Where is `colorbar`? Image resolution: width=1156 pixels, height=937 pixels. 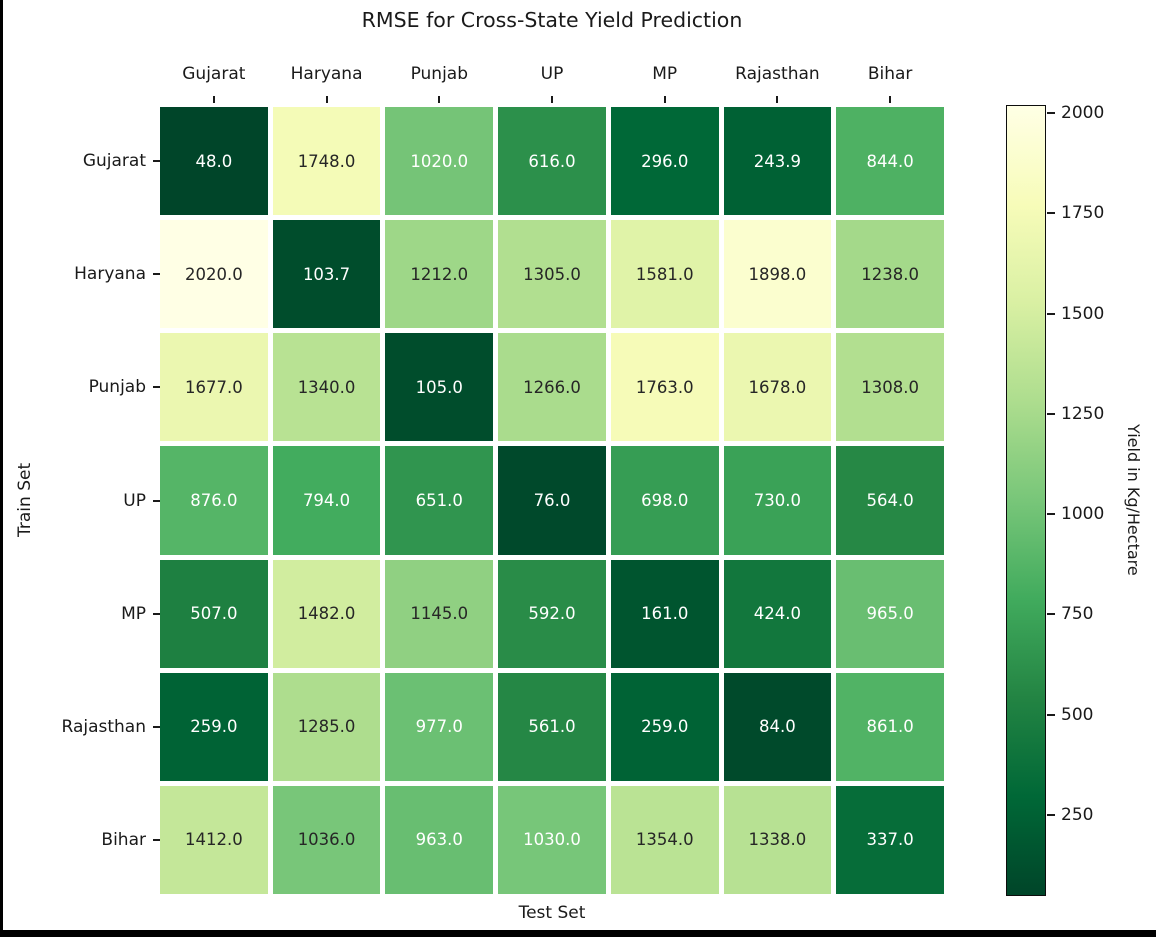 colorbar is located at coordinates (1026, 500).